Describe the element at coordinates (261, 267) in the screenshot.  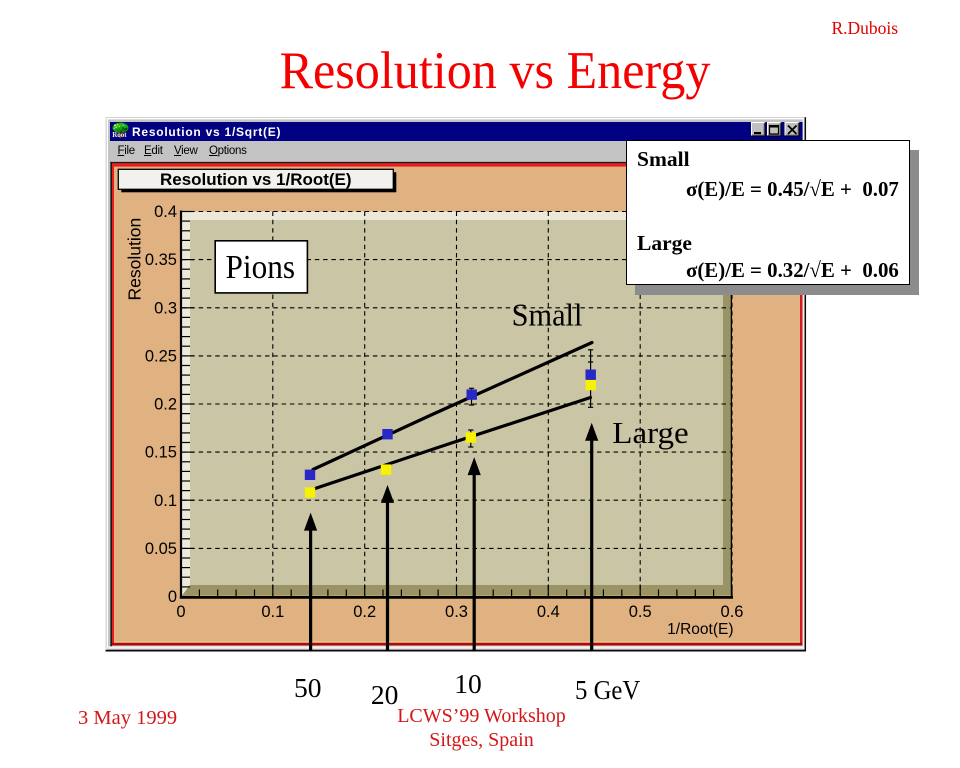
I see `svg-text: Pions` at that location.